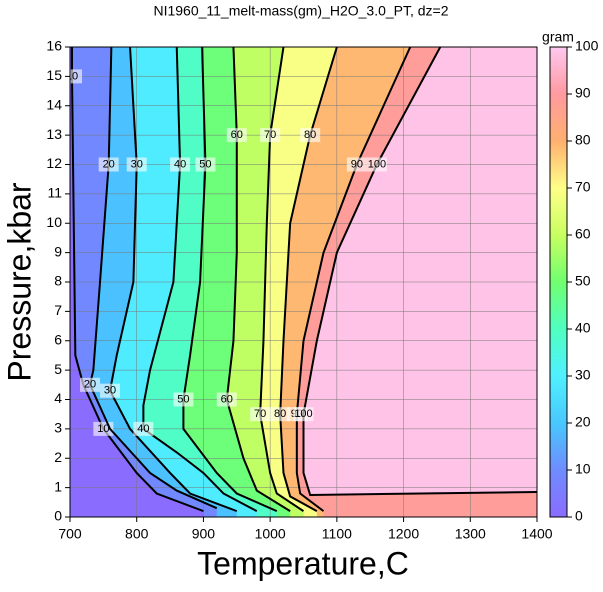  Describe the element at coordinates (54, 163) in the screenshot. I see `y-tick-label: 12` at that location.